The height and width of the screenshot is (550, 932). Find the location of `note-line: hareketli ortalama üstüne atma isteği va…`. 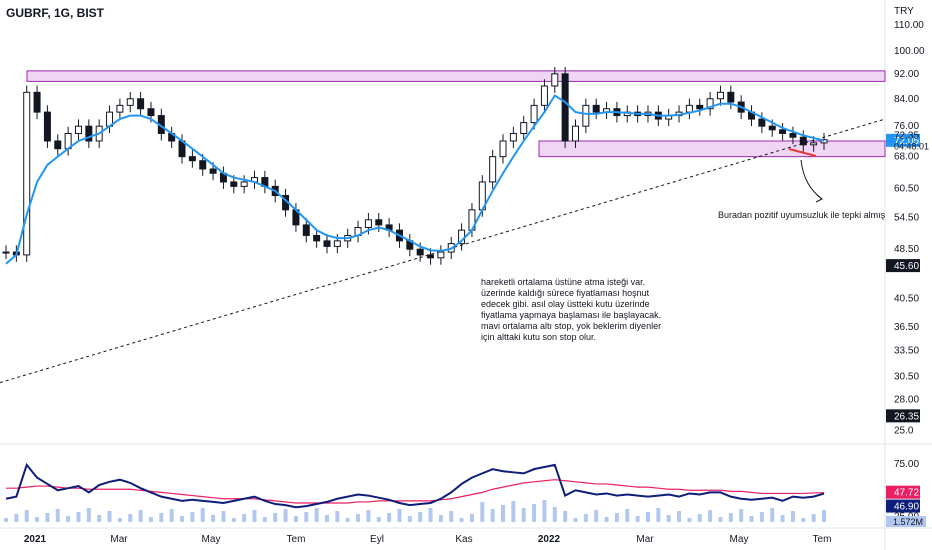

note-line: hareketli ortalama üstüne atma isteği va… is located at coordinates (563, 282).